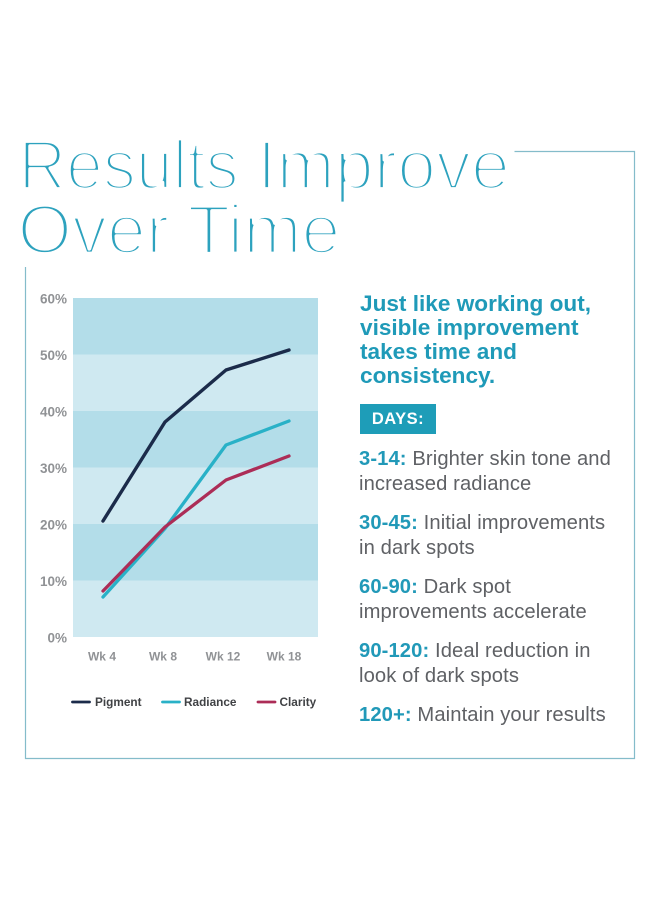 The image size is (660, 900). I want to click on svg-text: Wk 18, so click(284, 657).